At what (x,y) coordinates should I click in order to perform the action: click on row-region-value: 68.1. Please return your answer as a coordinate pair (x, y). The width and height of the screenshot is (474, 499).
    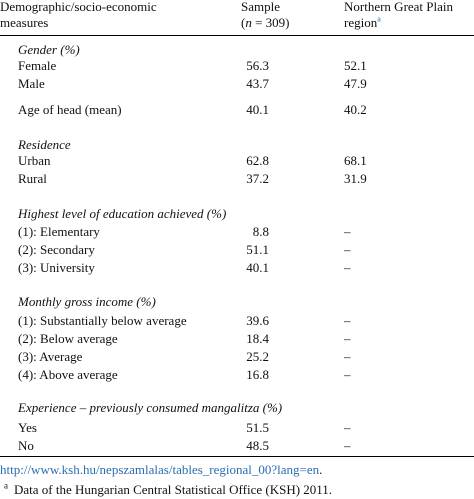
    Looking at the image, I should click on (355, 160).